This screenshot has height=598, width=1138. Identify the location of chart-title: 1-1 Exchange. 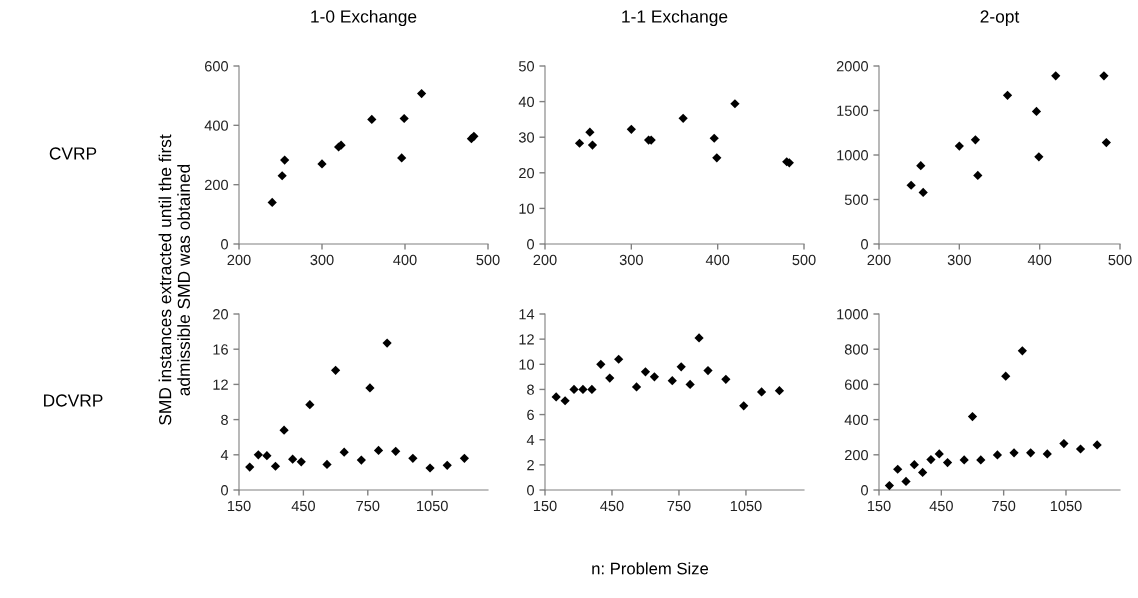
(675, 18).